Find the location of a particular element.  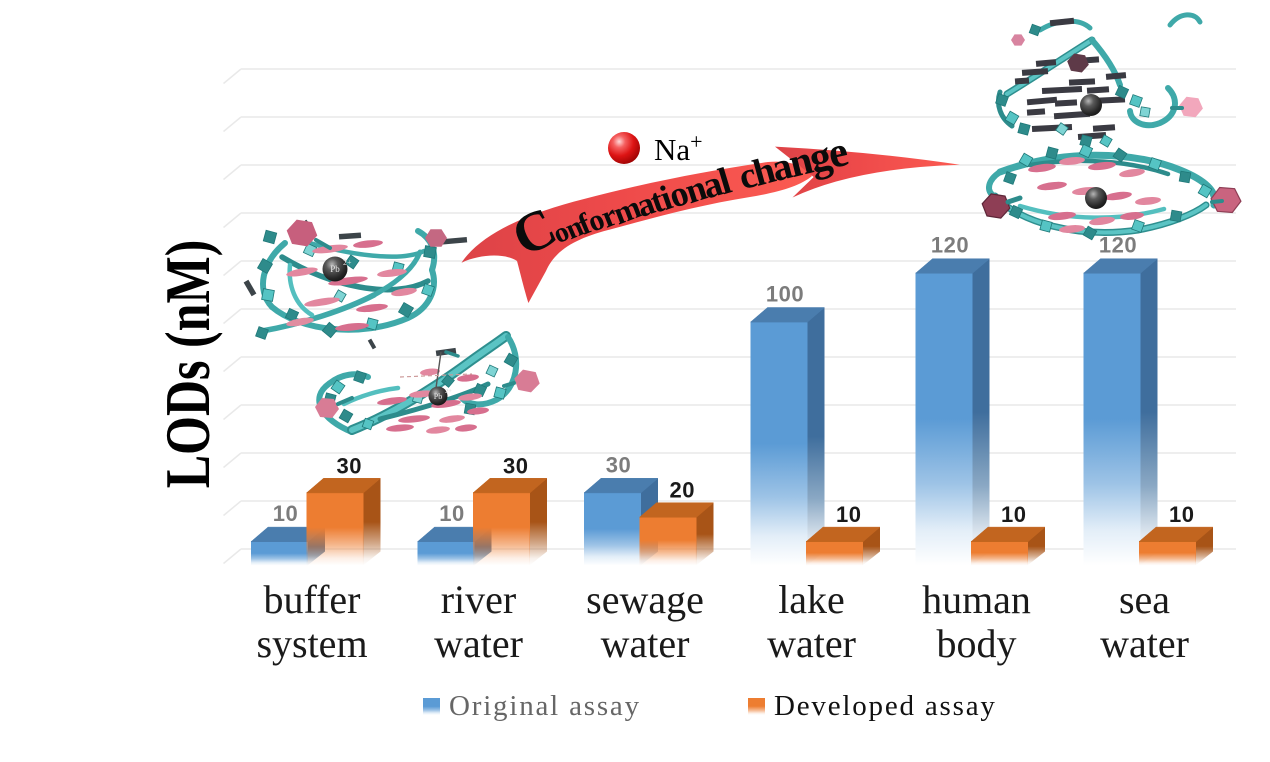

svg-text: Original assay is located at coordinates (545, 706).